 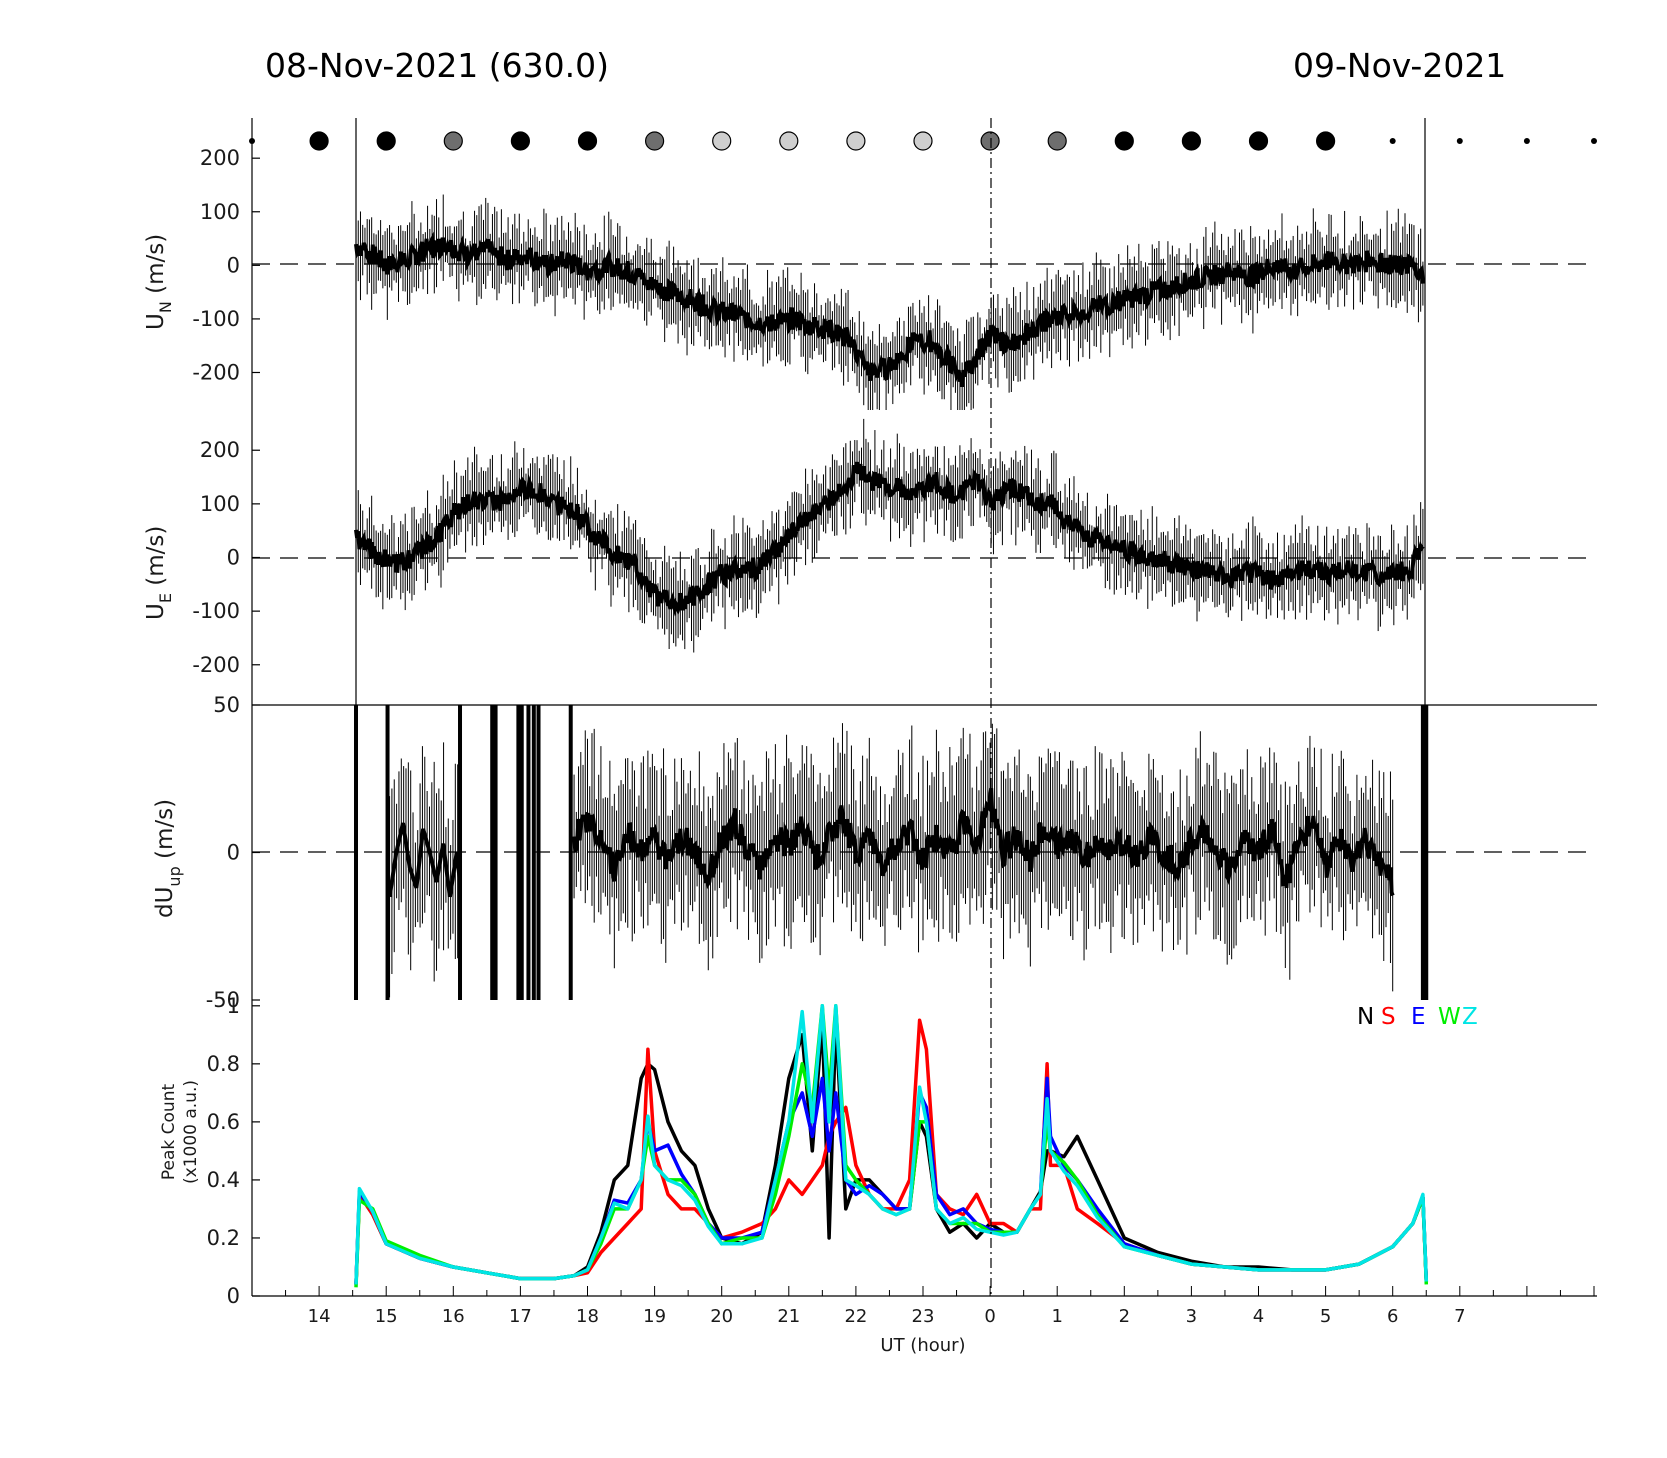 I want to click on ue-error-bars, so click(x=889, y=535).